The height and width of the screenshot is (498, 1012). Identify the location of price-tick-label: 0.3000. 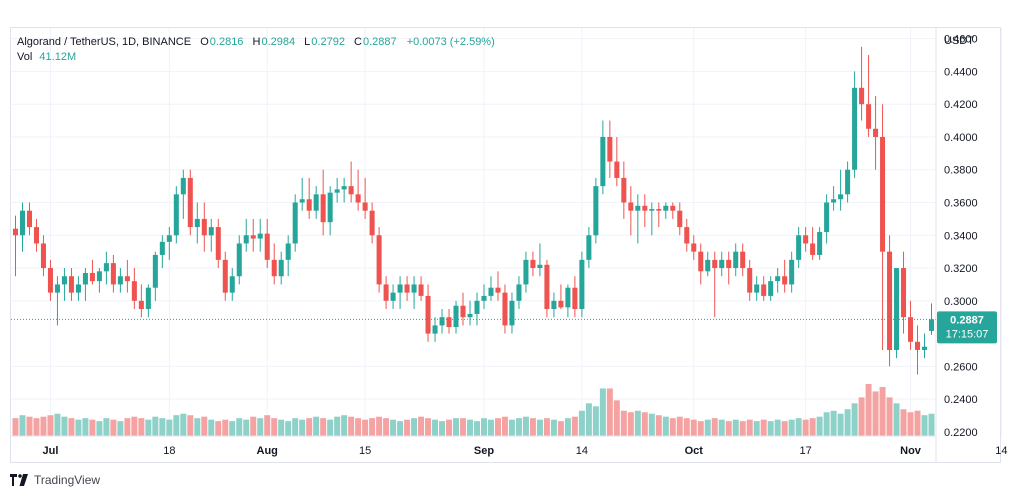
(961, 302).